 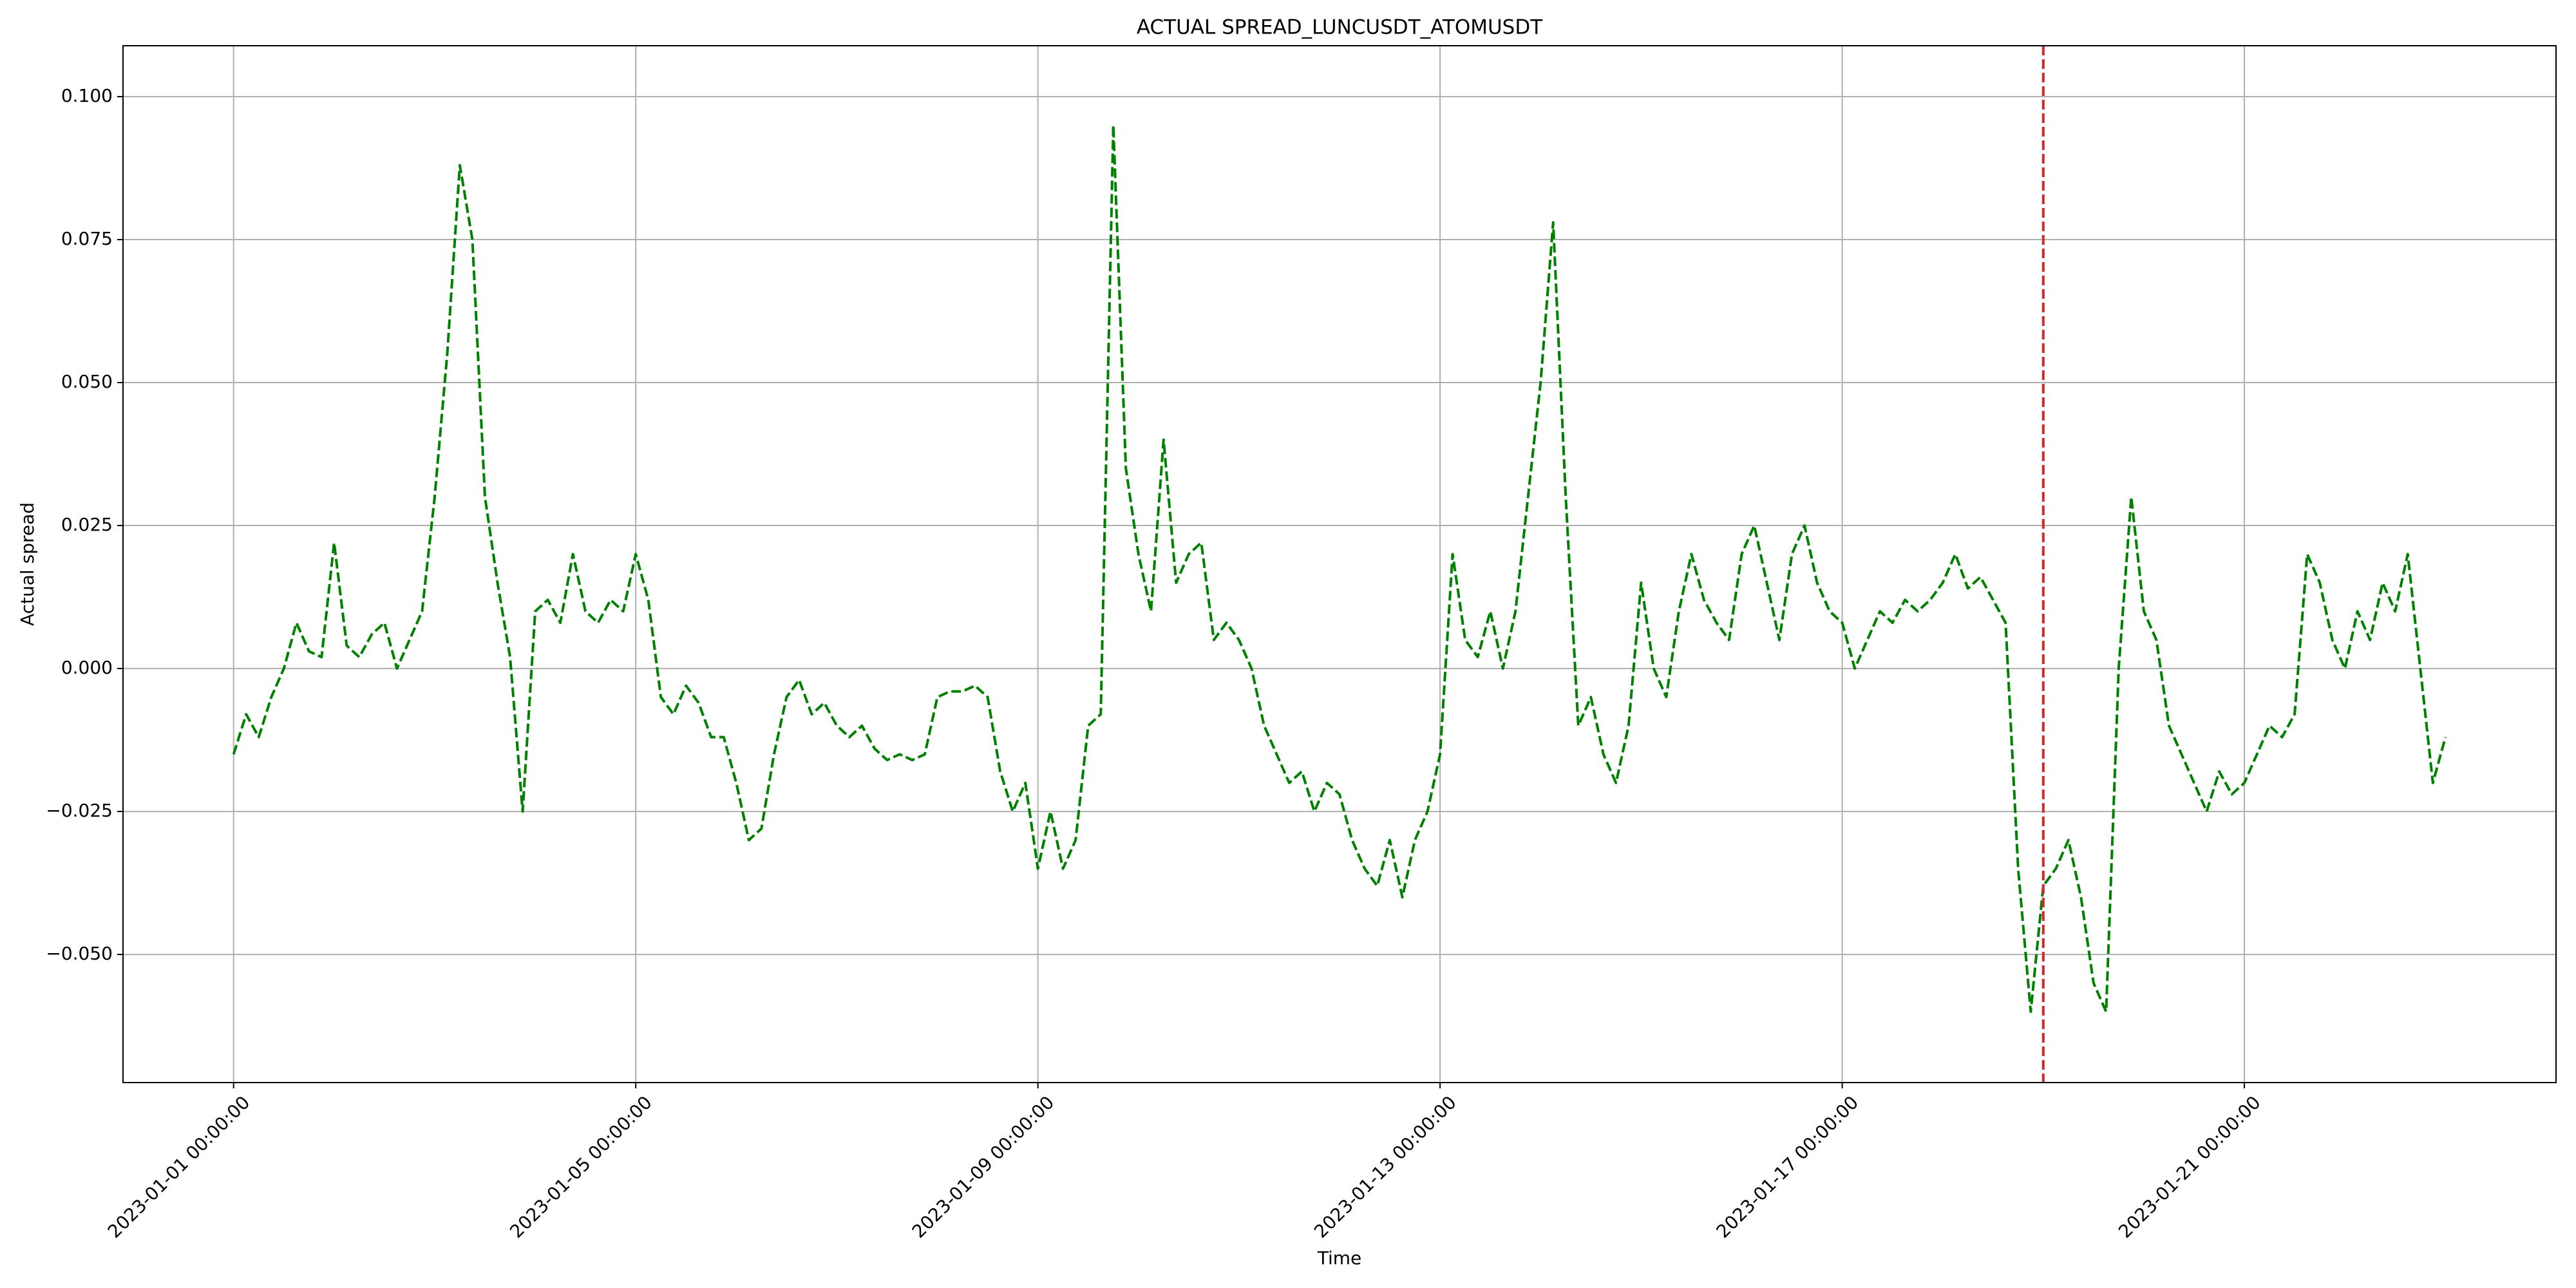 I want to click on y-tick-label: 0.050, so click(x=87, y=382).